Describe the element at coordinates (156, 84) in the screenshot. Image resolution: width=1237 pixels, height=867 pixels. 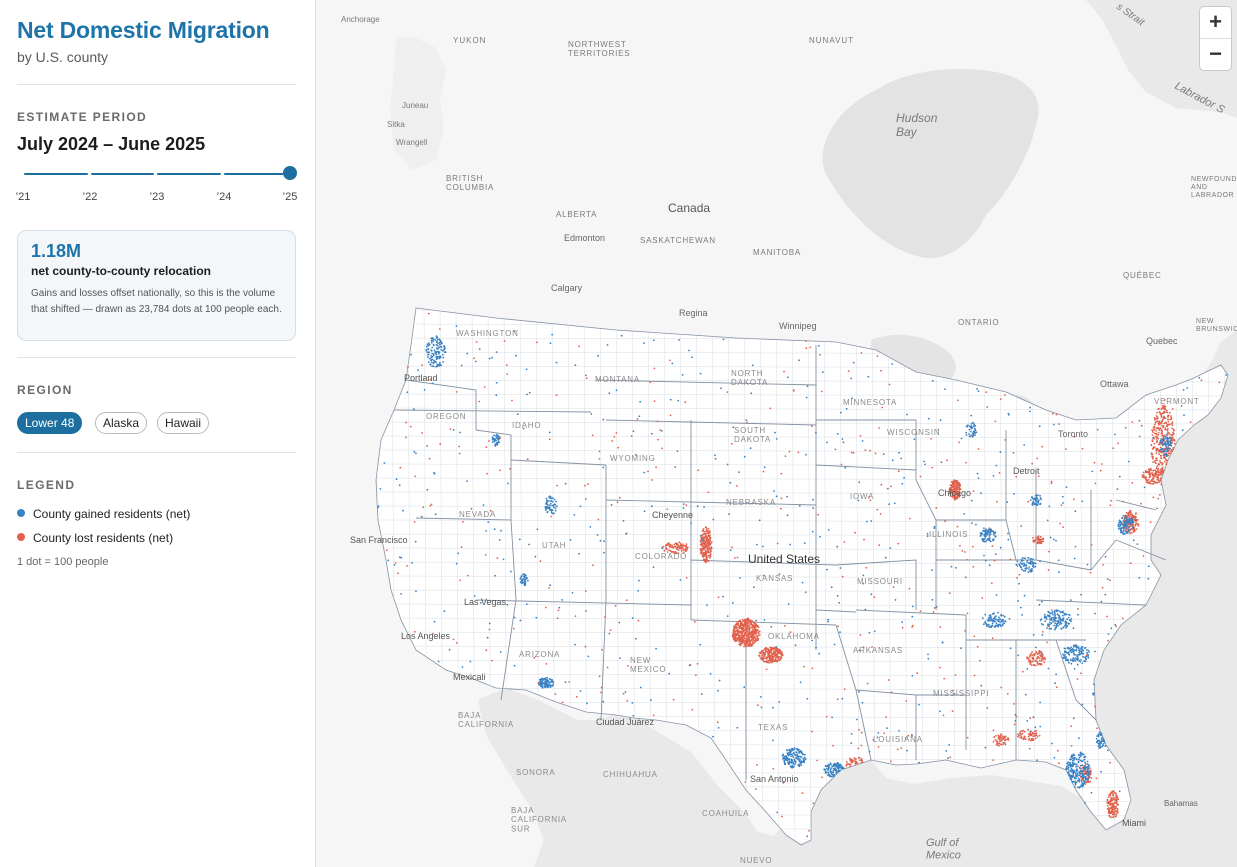
I see `divider` at that location.